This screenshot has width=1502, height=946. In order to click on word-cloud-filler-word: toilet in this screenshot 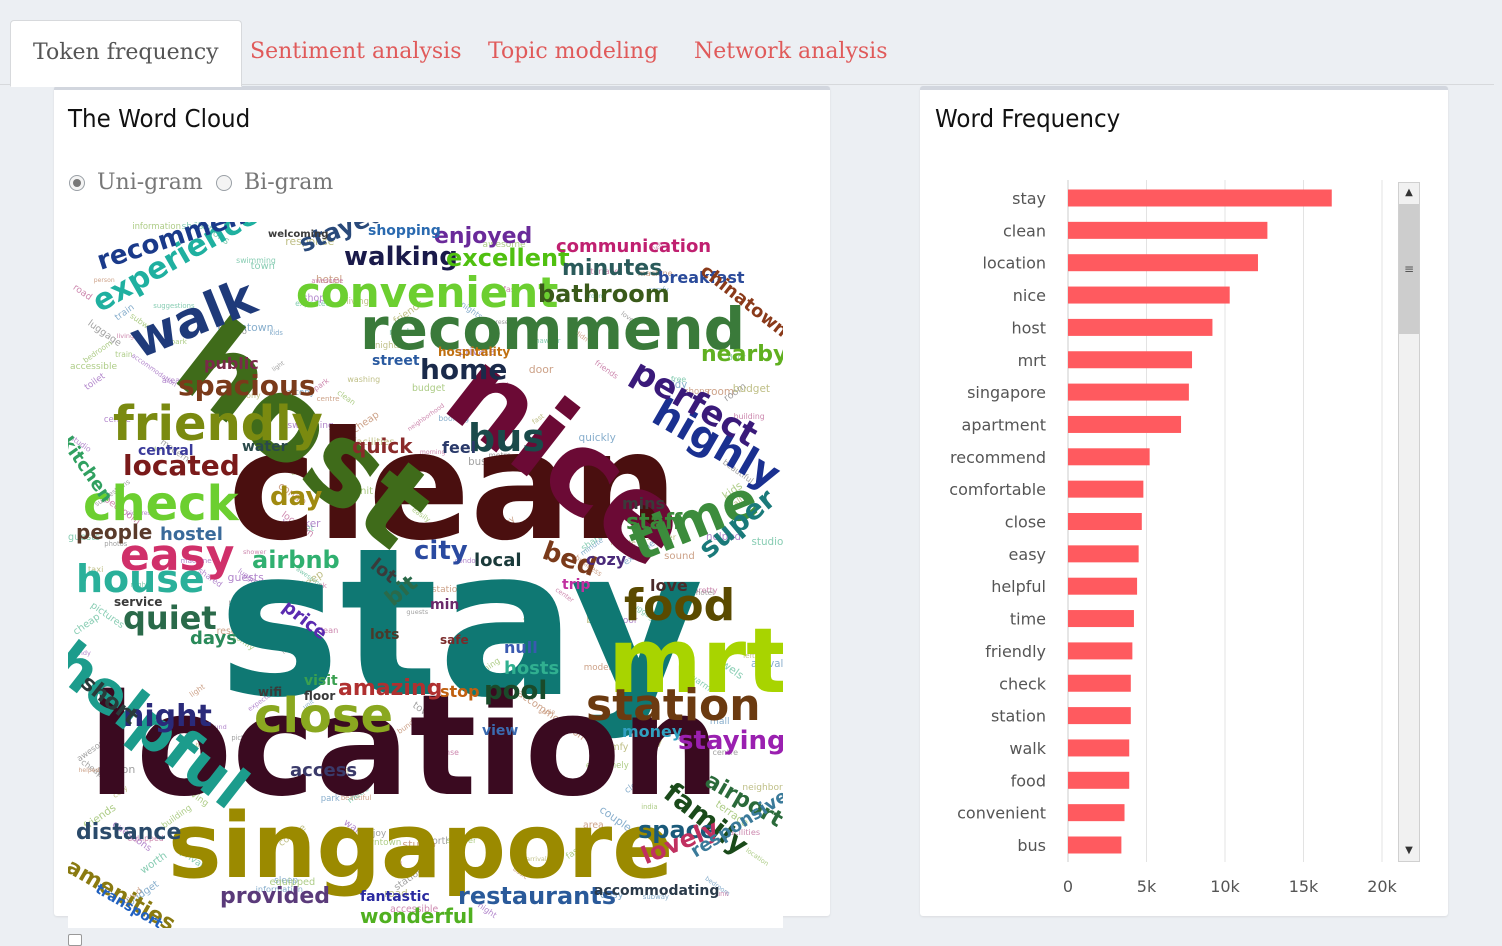, I will do `click(303, 528)`.